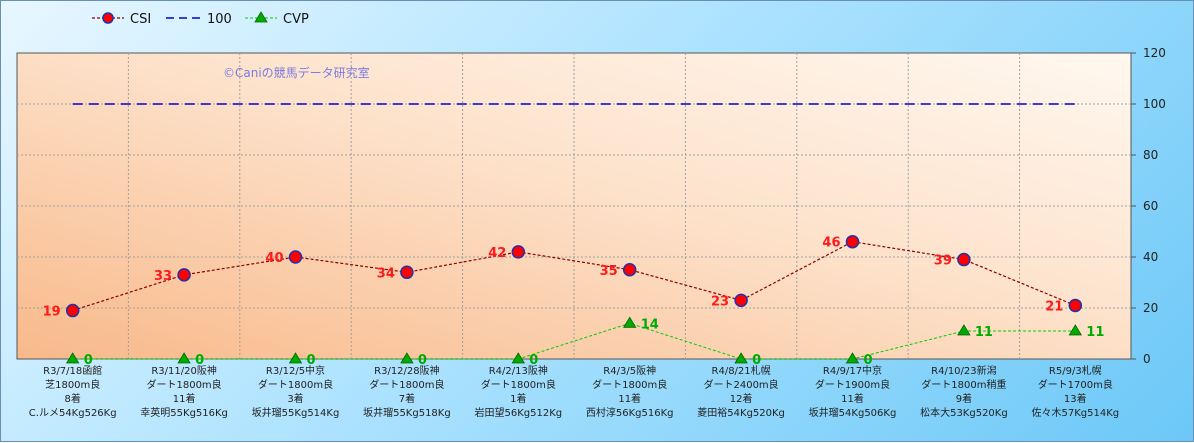  I want to click on legend-100-label: 100, so click(219, 19).